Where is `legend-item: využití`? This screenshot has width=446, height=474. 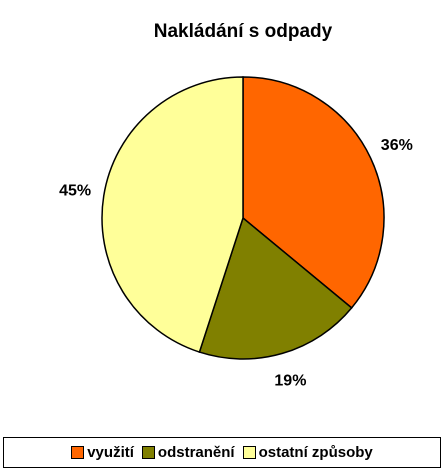
legend-item: využití is located at coordinates (102, 452).